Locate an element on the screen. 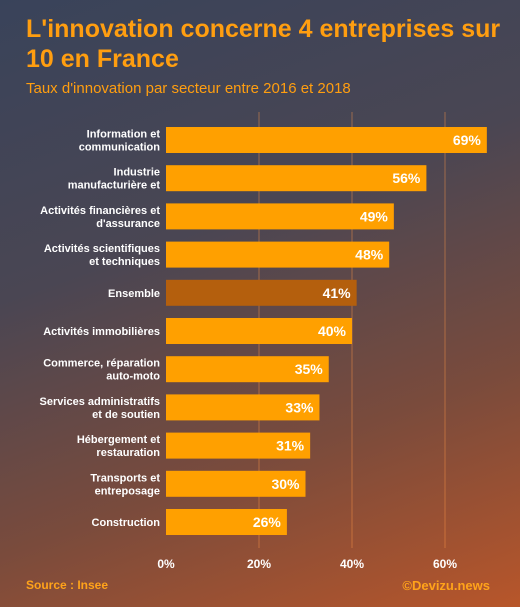 Image resolution: width=520 pixels, height=607 pixels. value-label: 49% is located at coordinates (374, 216).